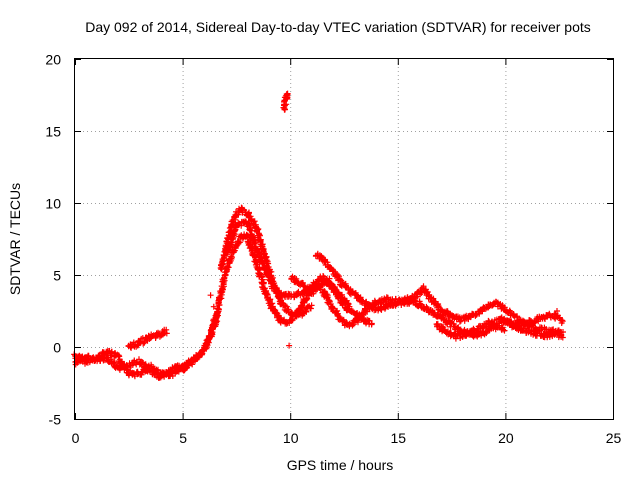 The height and width of the screenshot is (480, 640). Describe the element at coordinates (340, 465) in the screenshot. I see `x-axis-label: GPS time / hours` at that location.